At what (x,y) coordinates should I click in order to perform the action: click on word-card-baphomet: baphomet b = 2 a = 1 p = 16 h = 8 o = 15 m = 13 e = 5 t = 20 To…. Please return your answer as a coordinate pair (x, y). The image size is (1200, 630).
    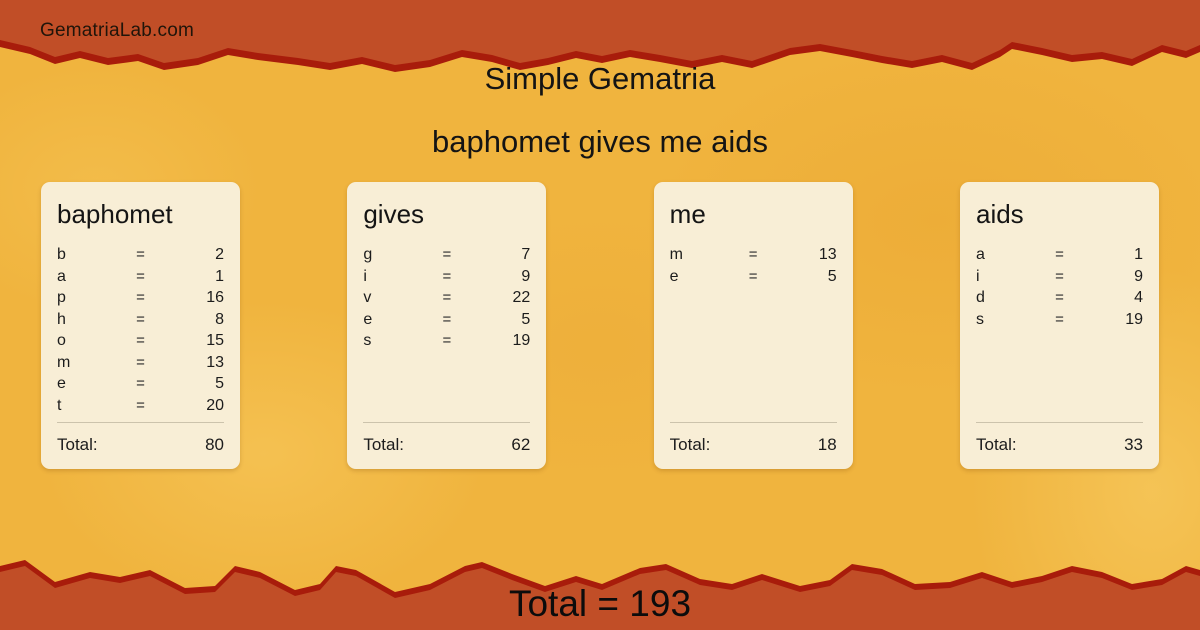
    Looking at the image, I should click on (140, 325).